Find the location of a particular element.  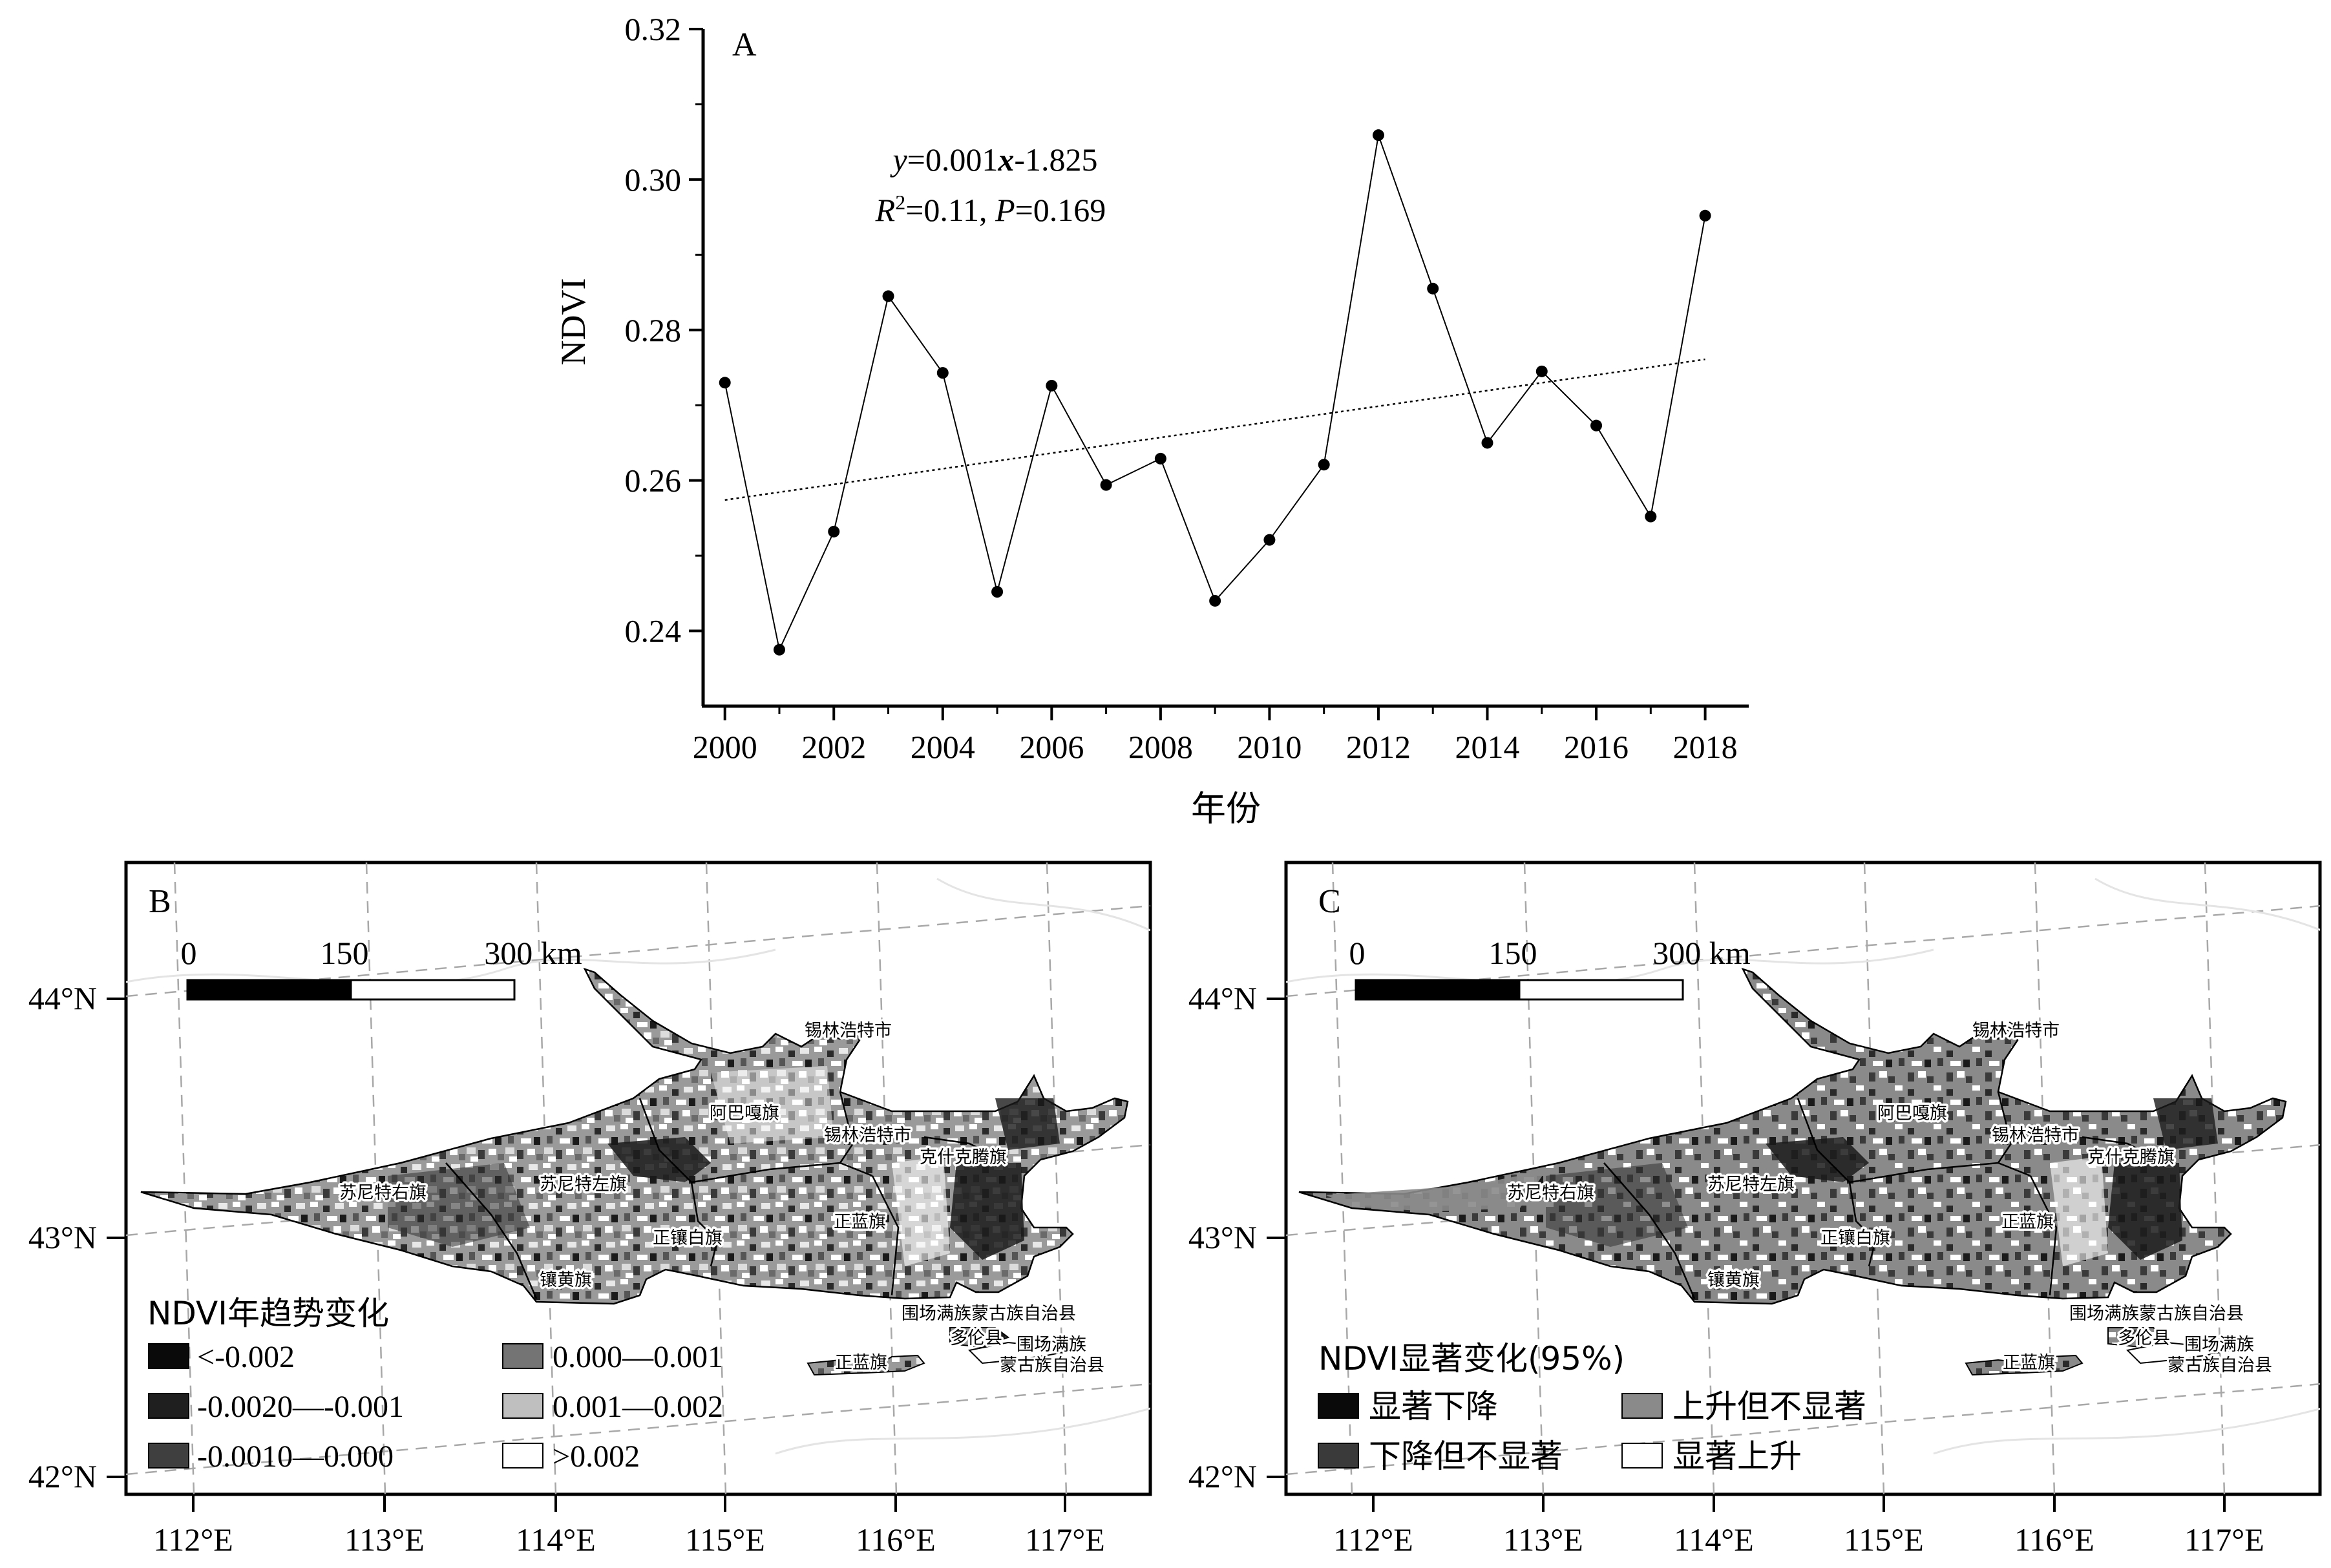

legend-title: NDVI显著变化(95%) is located at coordinates (1471, 1358).